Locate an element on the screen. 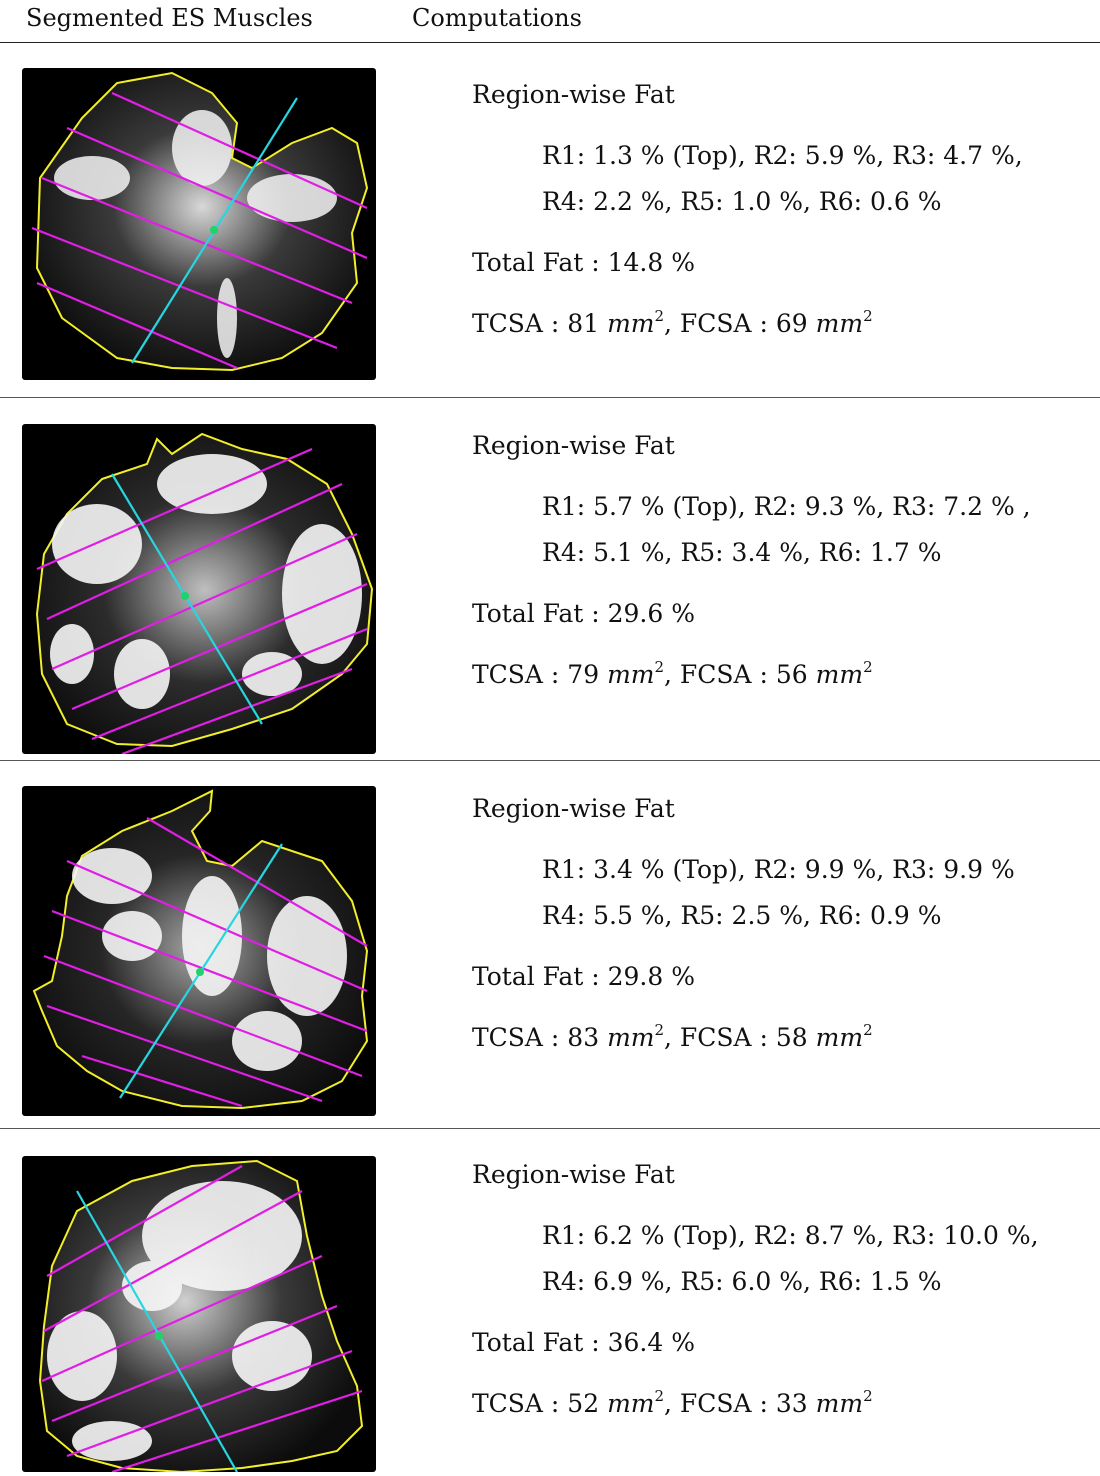  region-values-line-2: R4: 5.5 %, R5: 2.5 %, R6: 0.9 % is located at coordinates (742, 915).